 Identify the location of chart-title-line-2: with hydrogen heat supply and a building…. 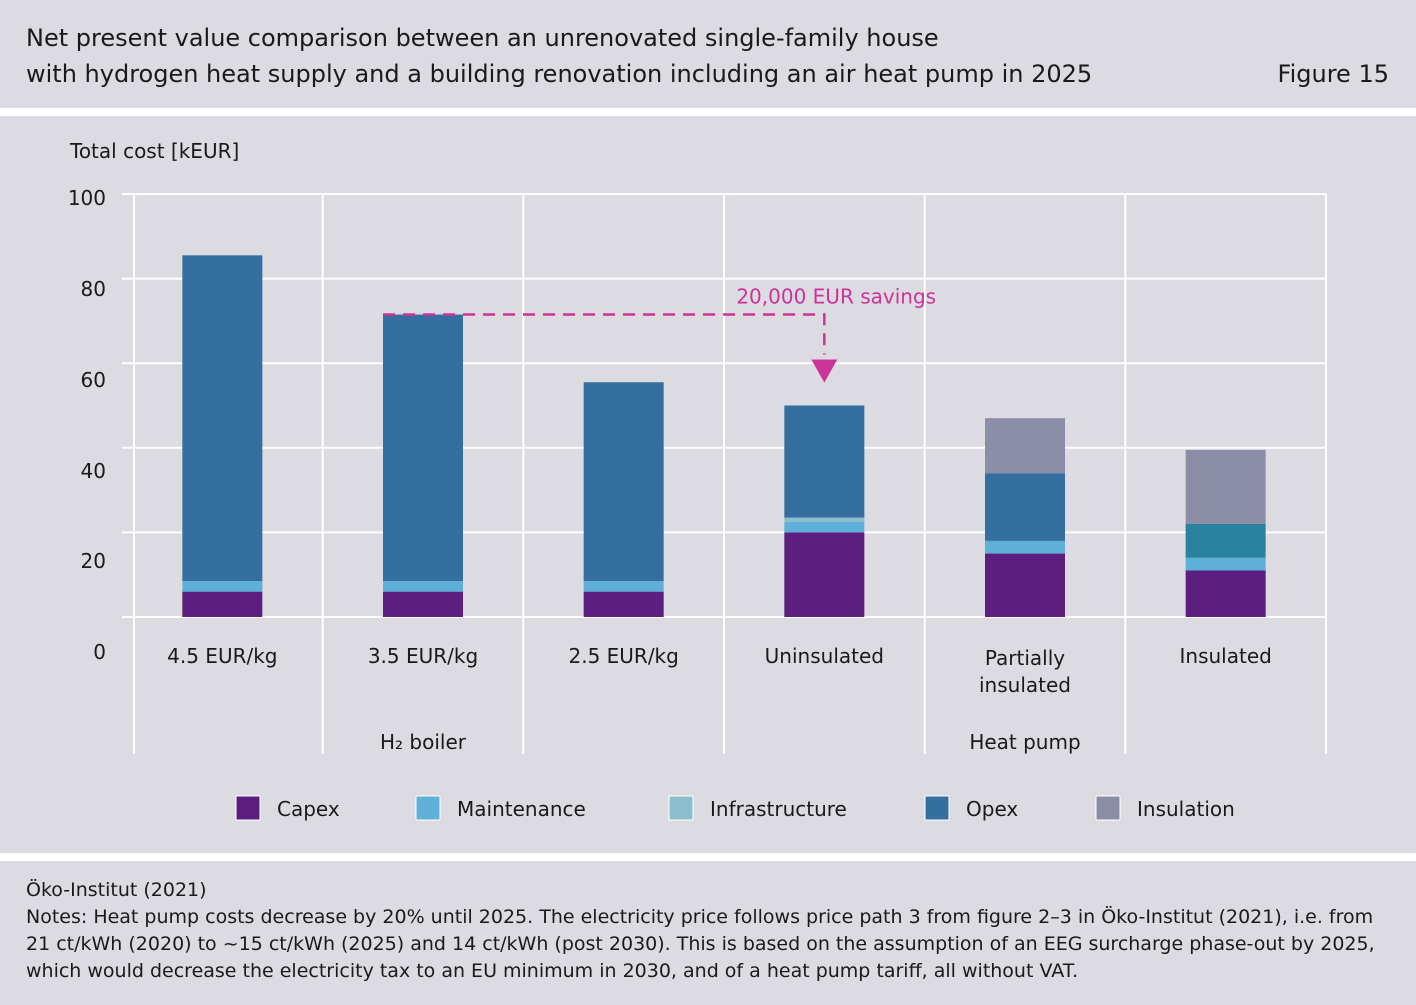
(559, 74).